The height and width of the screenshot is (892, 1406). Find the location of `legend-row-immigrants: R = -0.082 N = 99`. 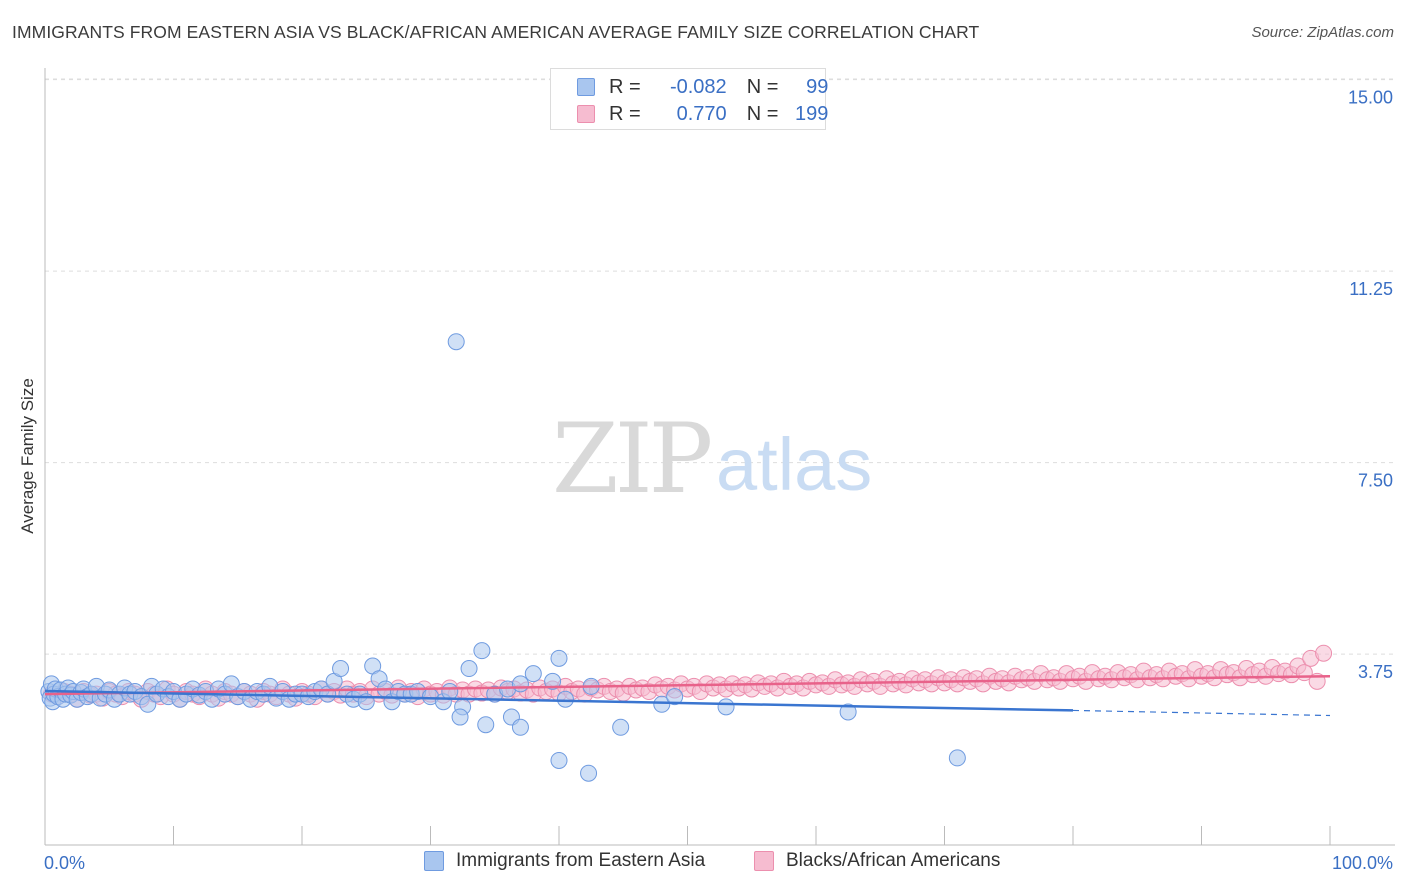

legend-row-immigrants: R = -0.082 N = 99 is located at coordinates (702, 87).